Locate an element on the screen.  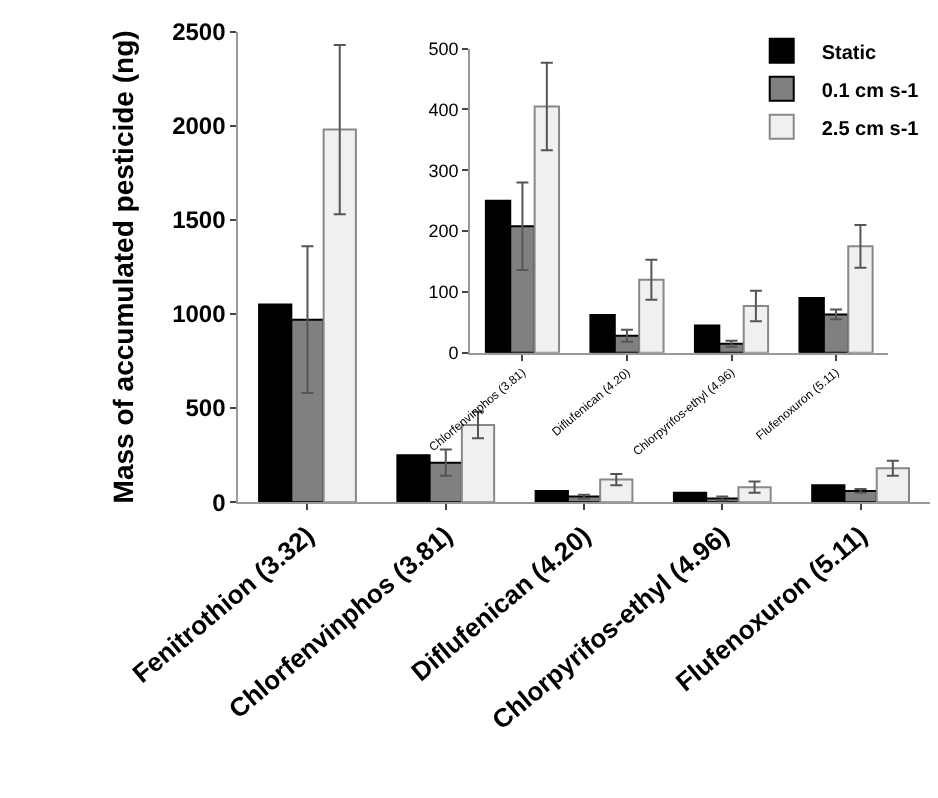
y-tick-label: 2000 is located at coordinates (199, 126).